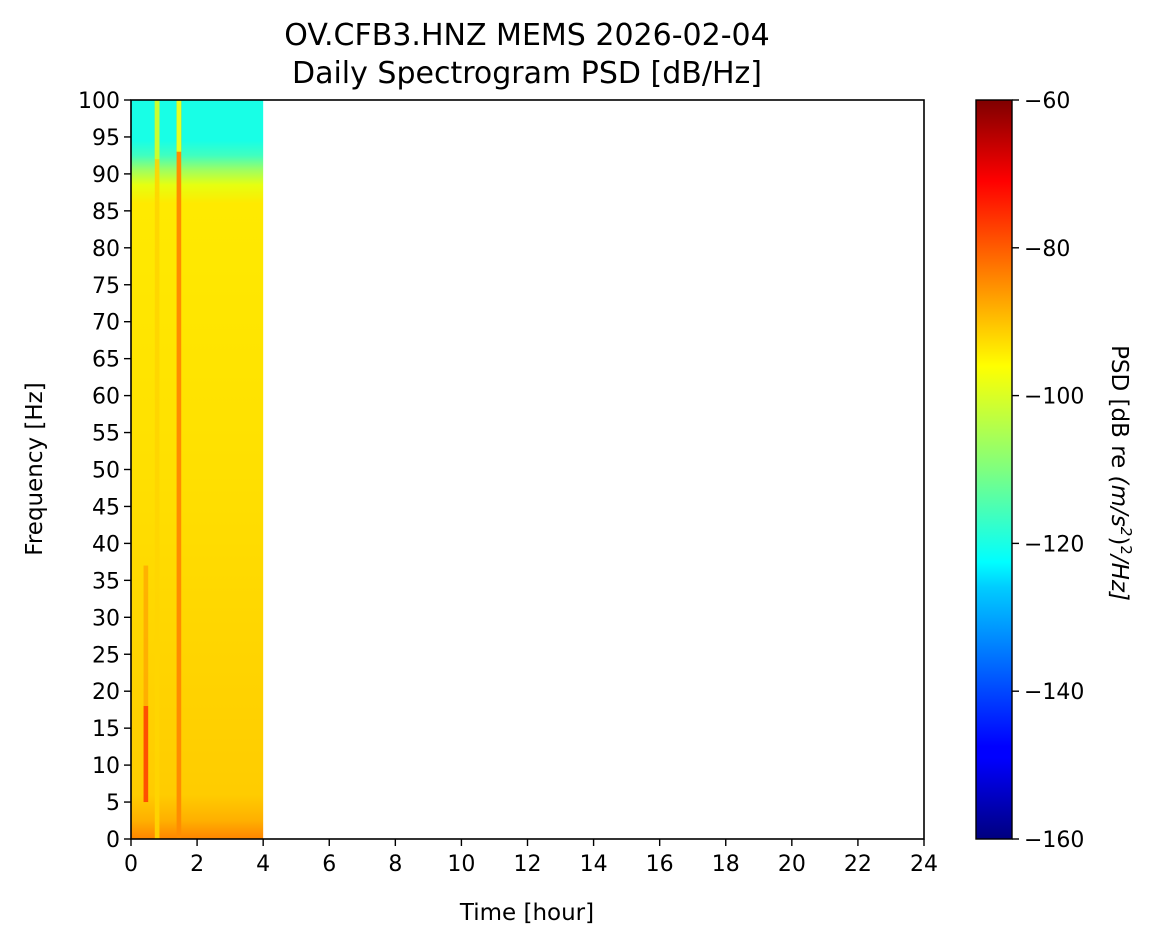  Describe the element at coordinates (179, 469) in the screenshot. I see `spectrogram-stripe-1-45h` at that location.